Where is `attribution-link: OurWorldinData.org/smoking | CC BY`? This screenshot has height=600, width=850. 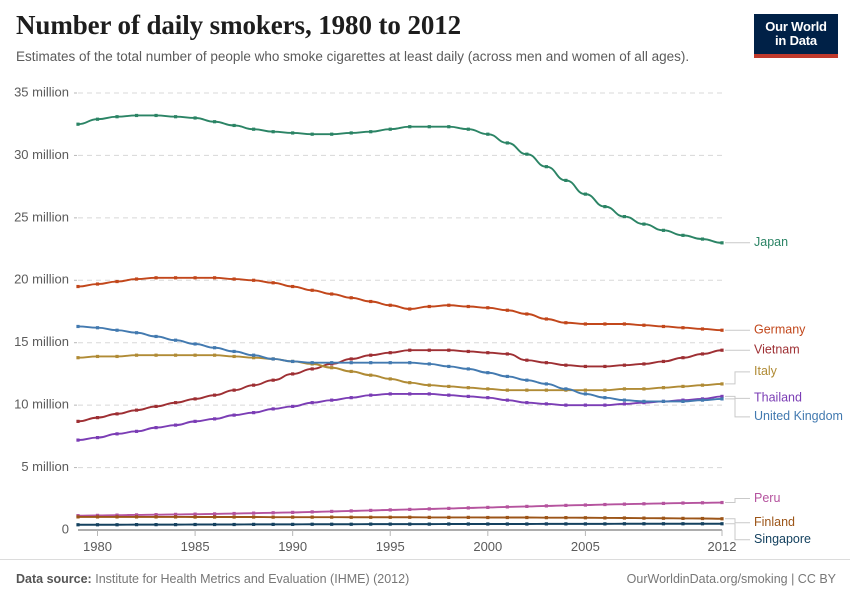 attribution-link: OurWorldinData.org/smoking | CC BY is located at coordinates (731, 579).